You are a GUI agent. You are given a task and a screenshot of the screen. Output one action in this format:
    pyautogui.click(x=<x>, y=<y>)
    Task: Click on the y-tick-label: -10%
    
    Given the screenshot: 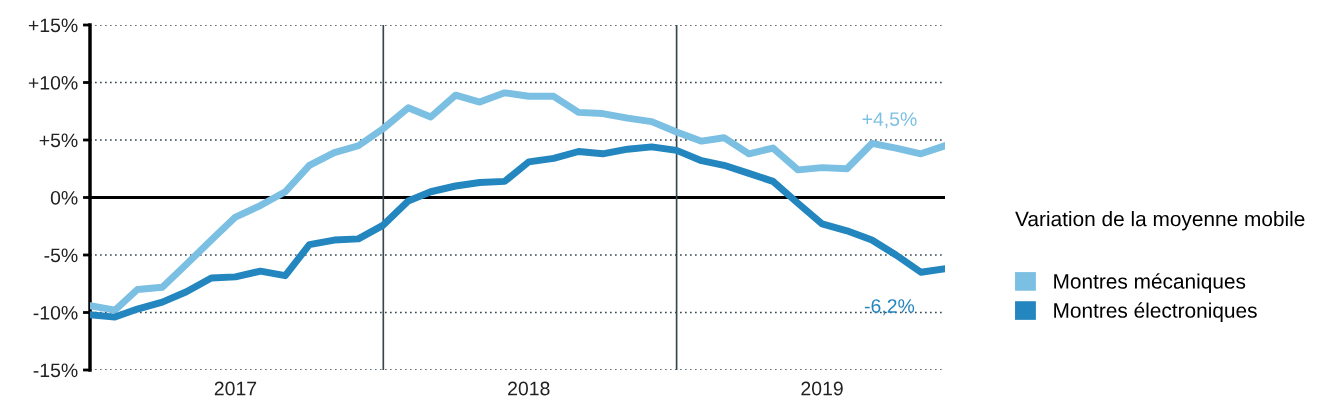 What is the action you would take?
    pyautogui.click(x=55, y=312)
    